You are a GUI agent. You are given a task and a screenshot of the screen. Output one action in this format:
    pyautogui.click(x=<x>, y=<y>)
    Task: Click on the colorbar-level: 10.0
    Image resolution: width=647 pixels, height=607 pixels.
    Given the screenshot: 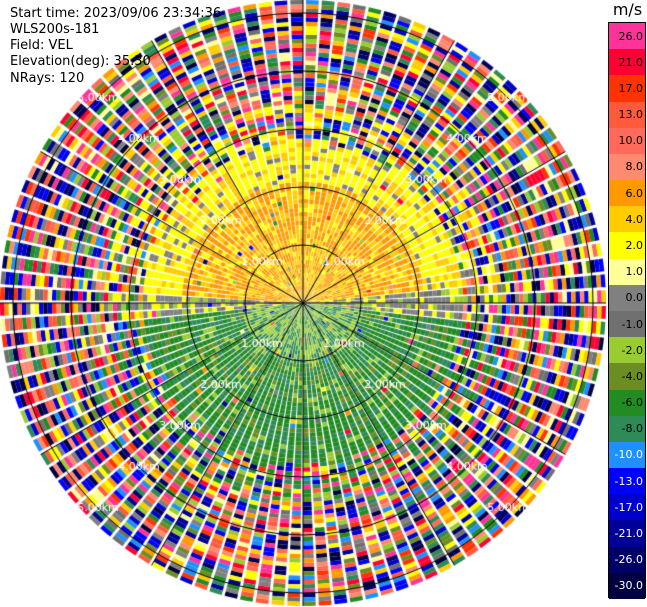 What is the action you would take?
    pyautogui.click(x=627, y=140)
    